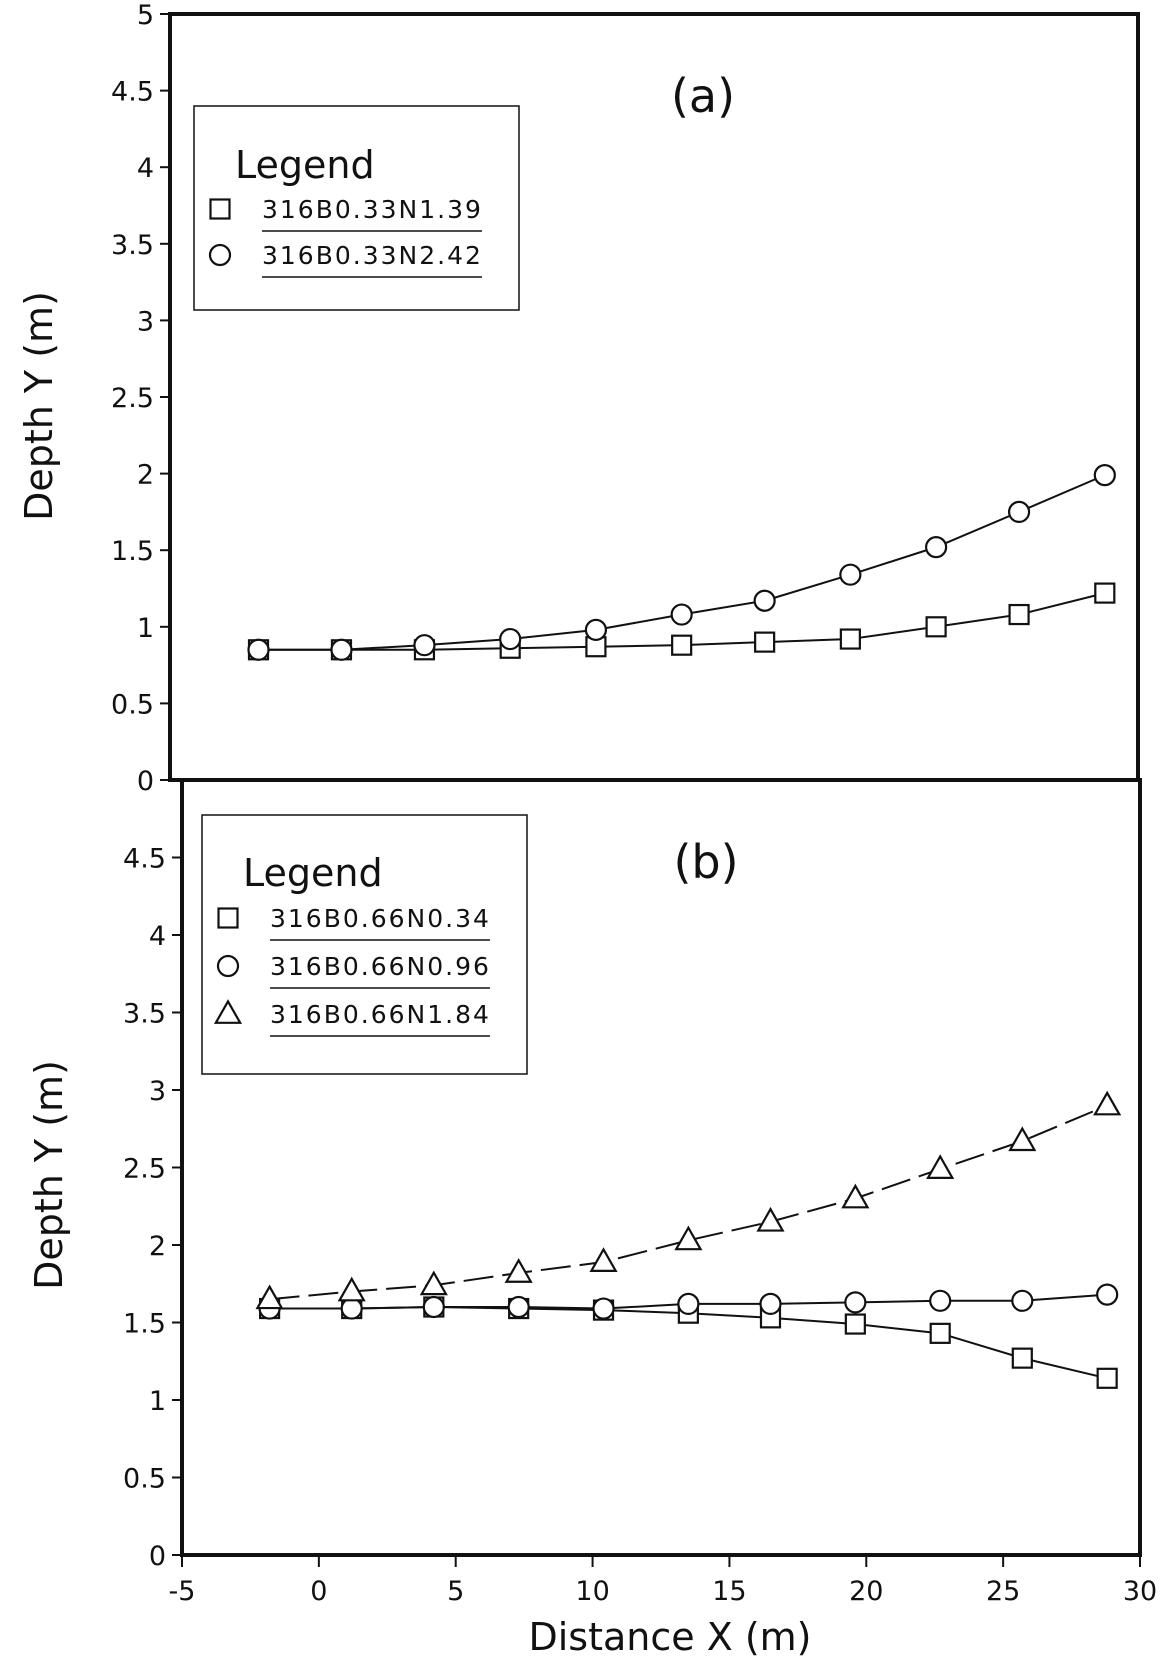 Image resolution: width=1172 pixels, height=1664 pixels. What do you see at coordinates (669, 1637) in the screenshot?
I see `panel-b-x-axis-title: Distance X (m)` at bounding box center [669, 1637].